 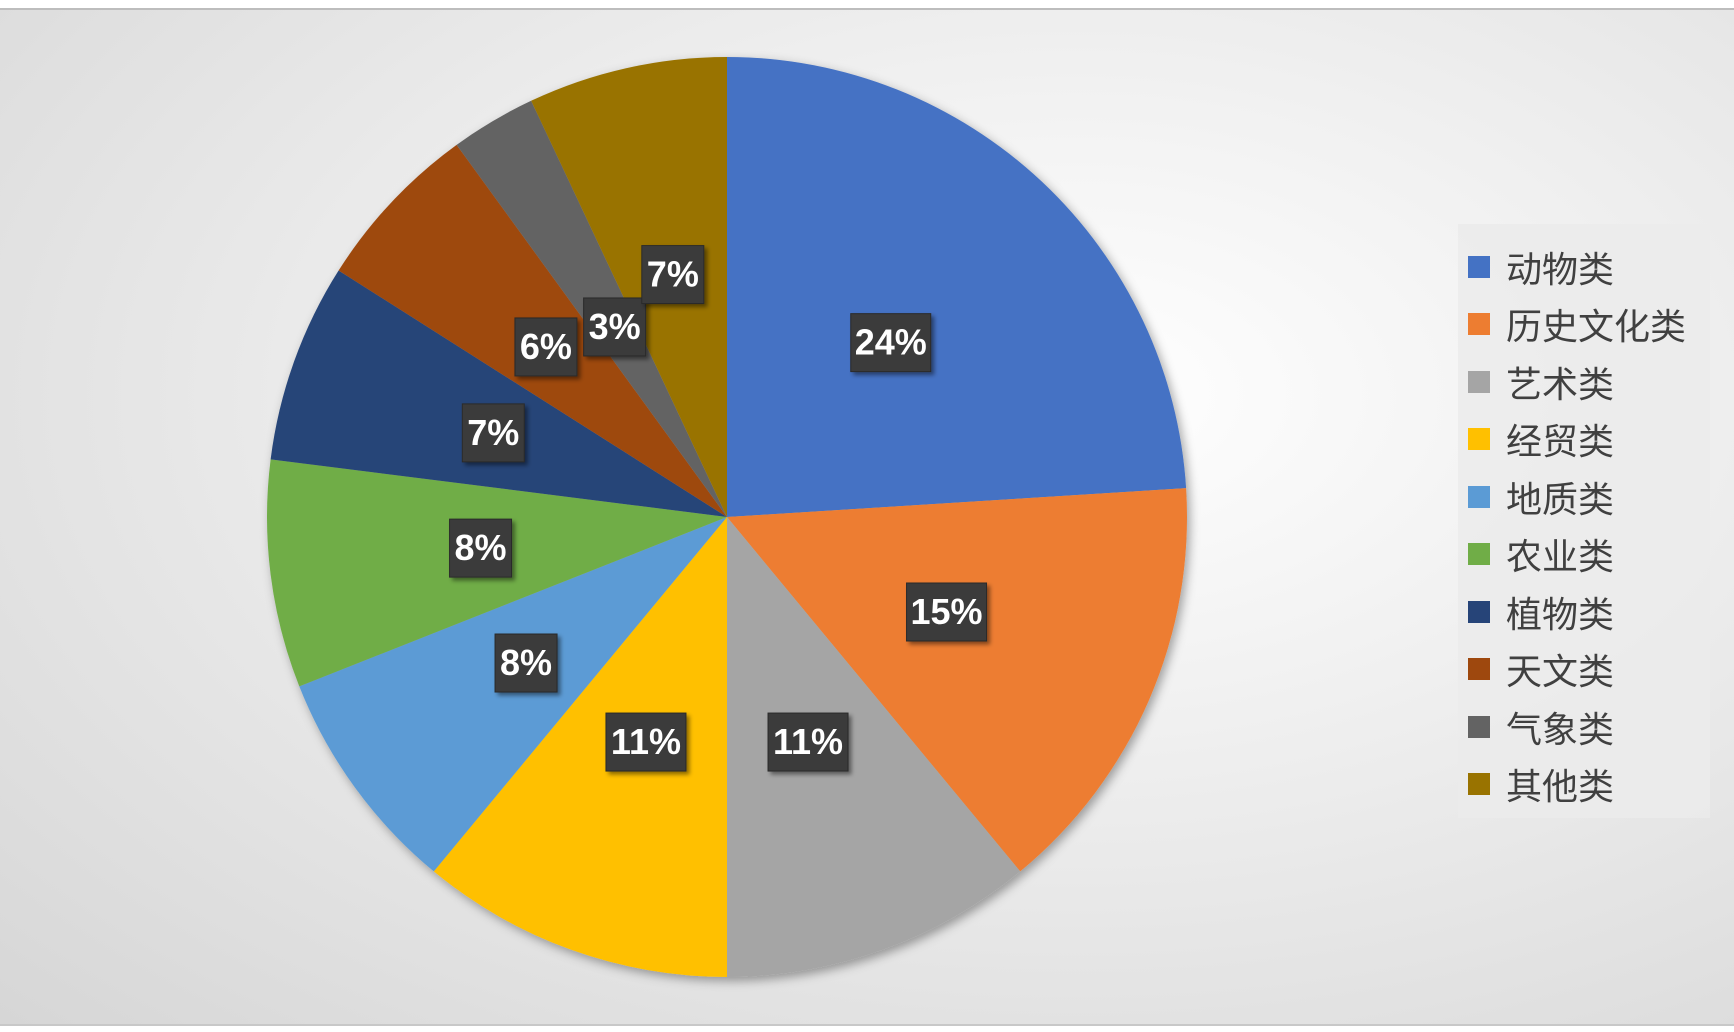 I want to click on data-label-7: 7%, so click(x=493, y=433).